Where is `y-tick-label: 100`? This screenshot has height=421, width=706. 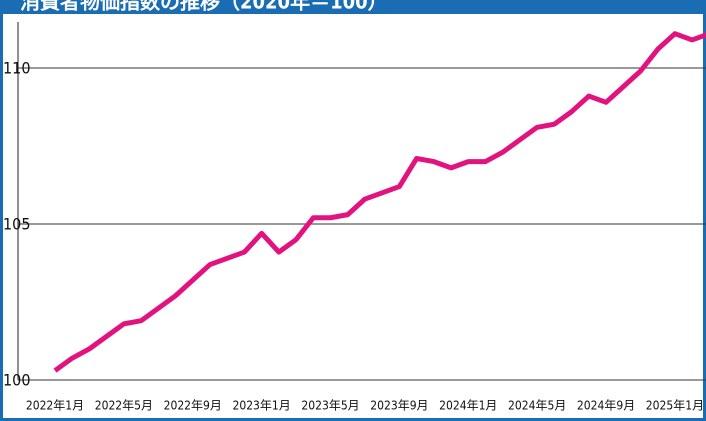 y-tick-label: 100 is located at coordinates (16, 380).